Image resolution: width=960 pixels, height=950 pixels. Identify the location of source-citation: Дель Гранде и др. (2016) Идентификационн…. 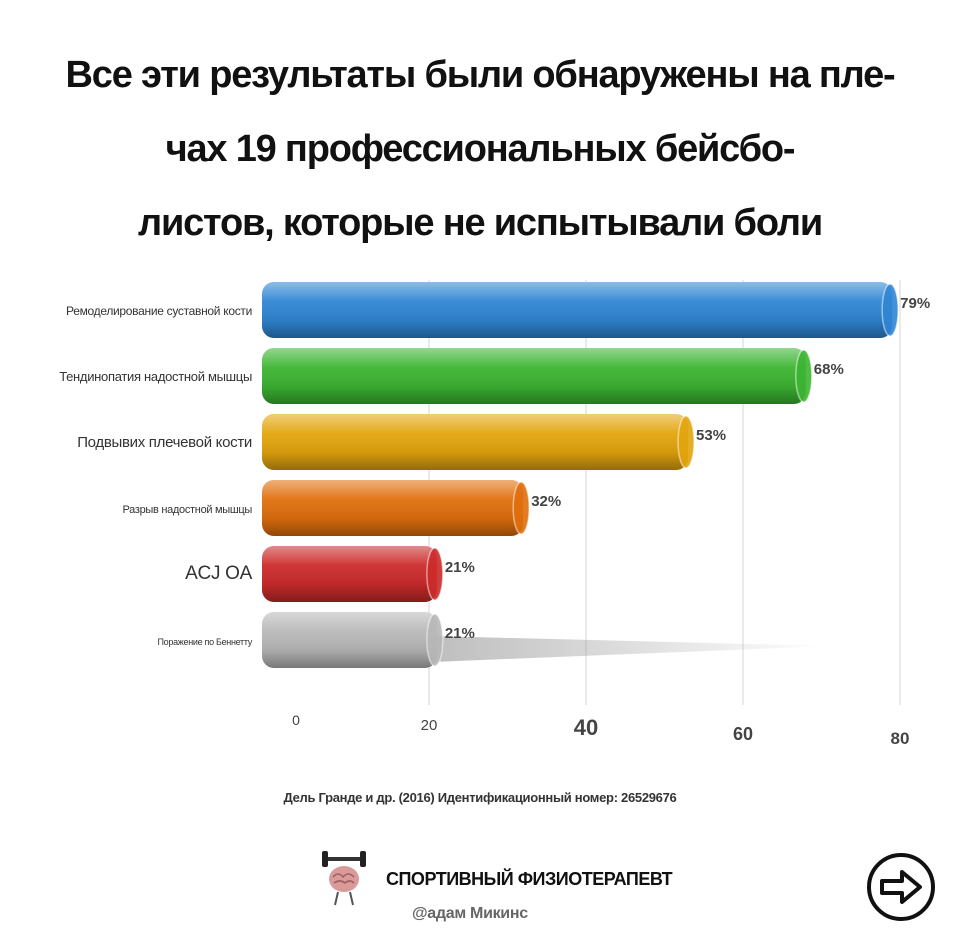
(480, 797).